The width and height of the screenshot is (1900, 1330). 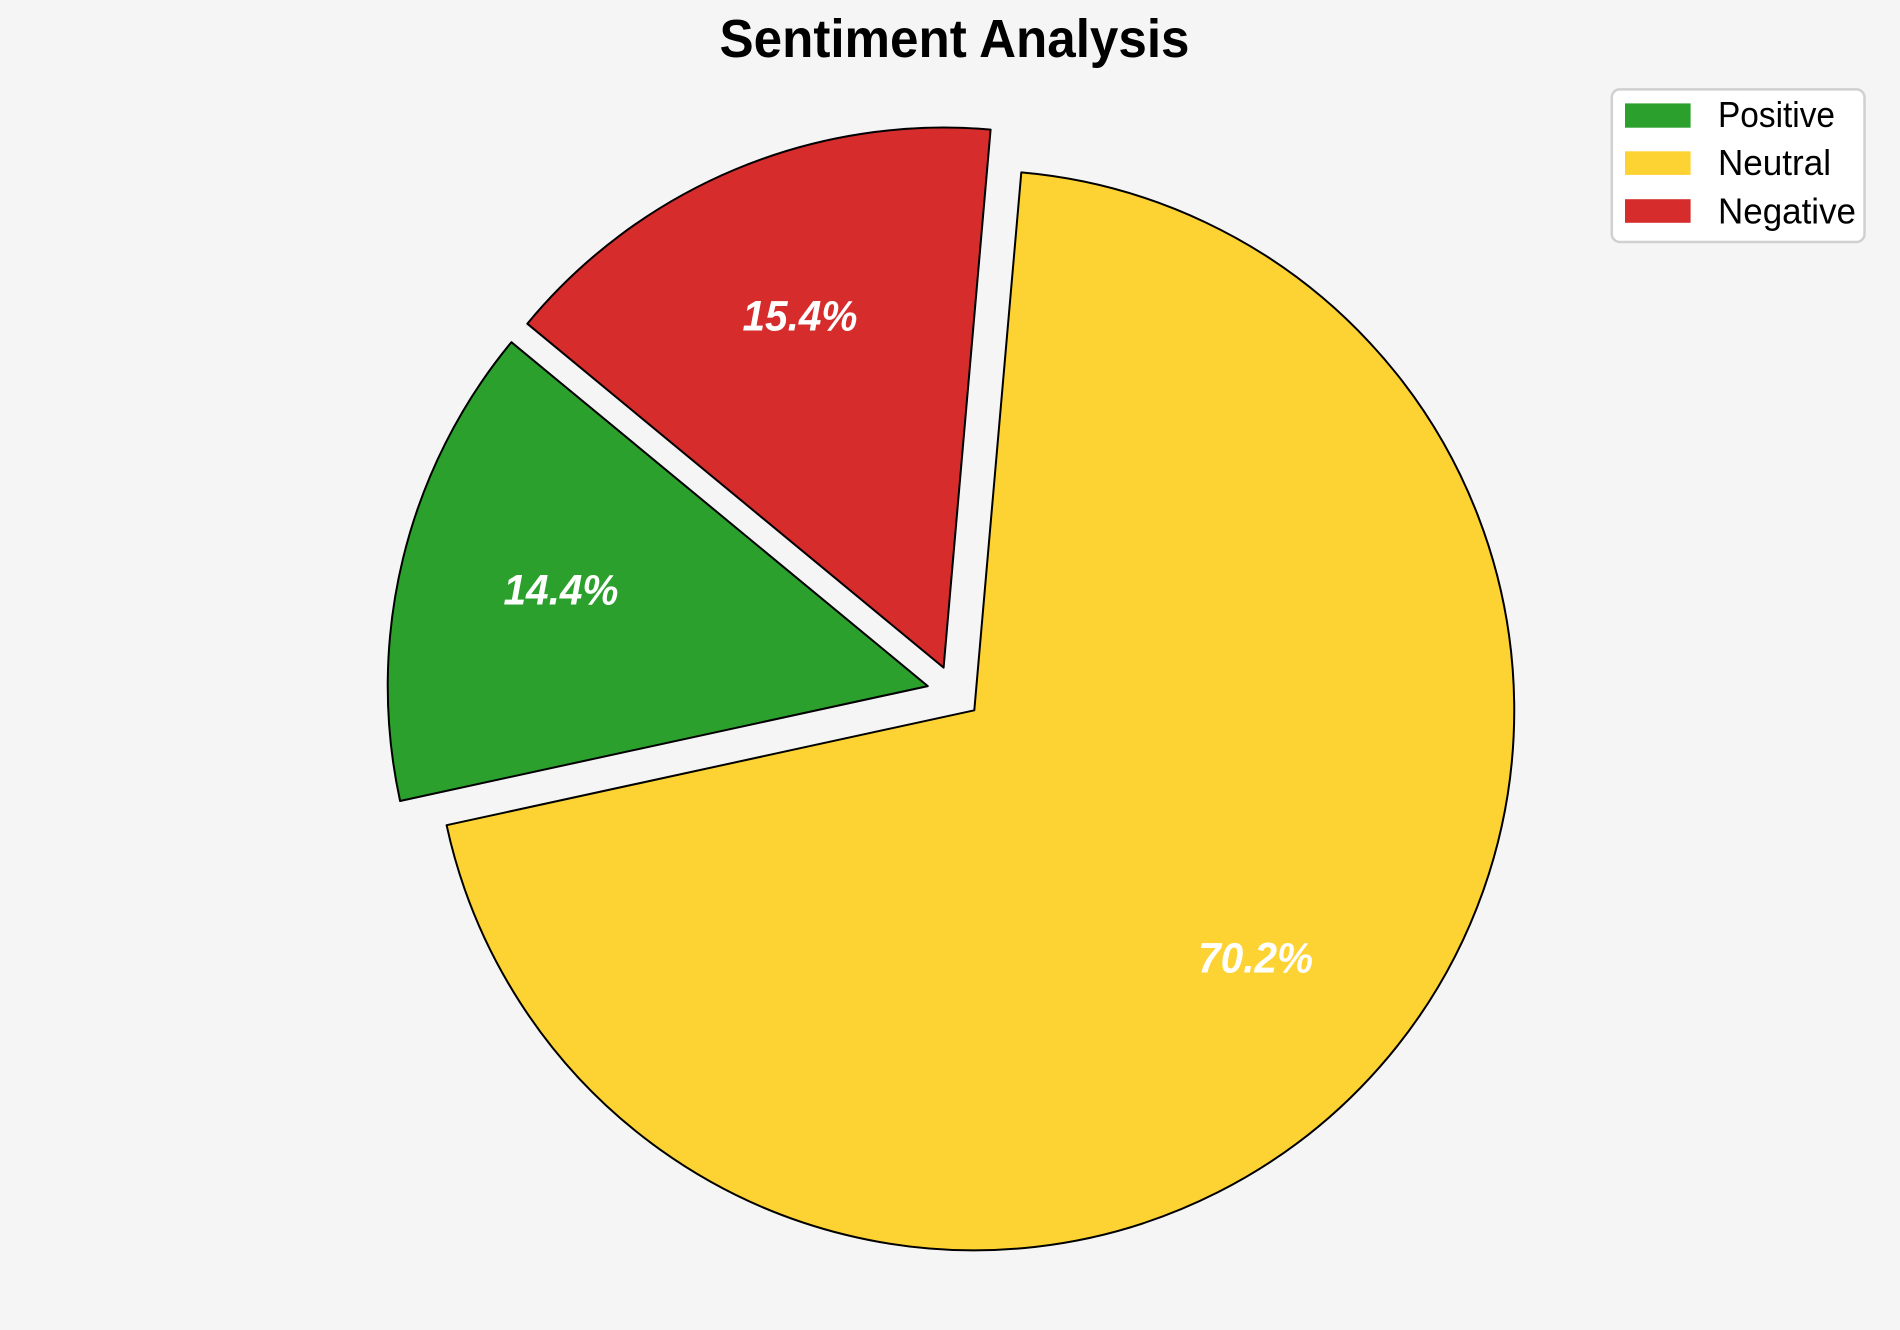 I want to click on svg-text: Sentiment Analysis, so click(x=955, y=39).